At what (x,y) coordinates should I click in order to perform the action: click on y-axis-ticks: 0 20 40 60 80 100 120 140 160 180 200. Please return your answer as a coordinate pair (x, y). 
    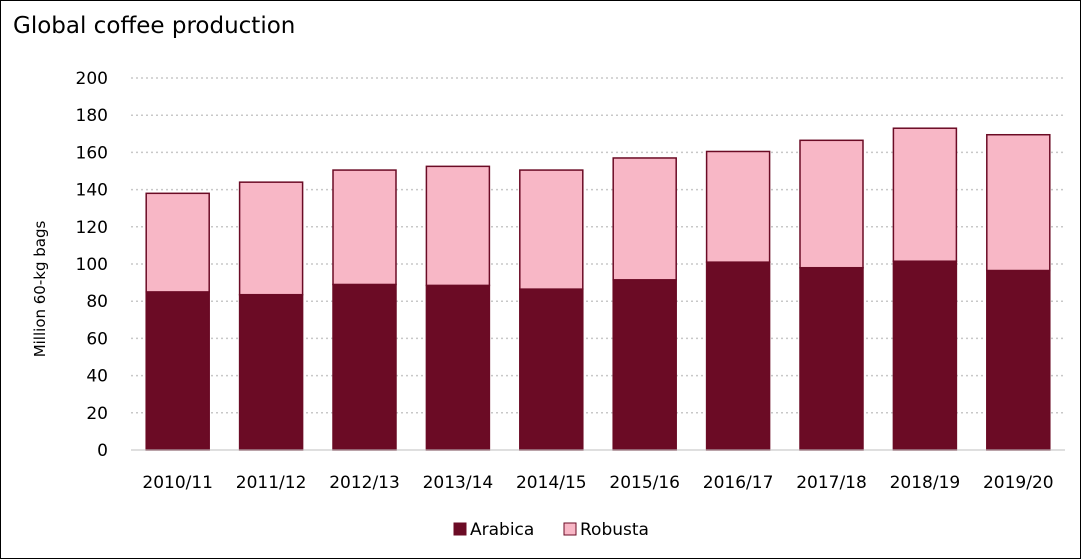
    Looking at the image, I should click on (92, 265).